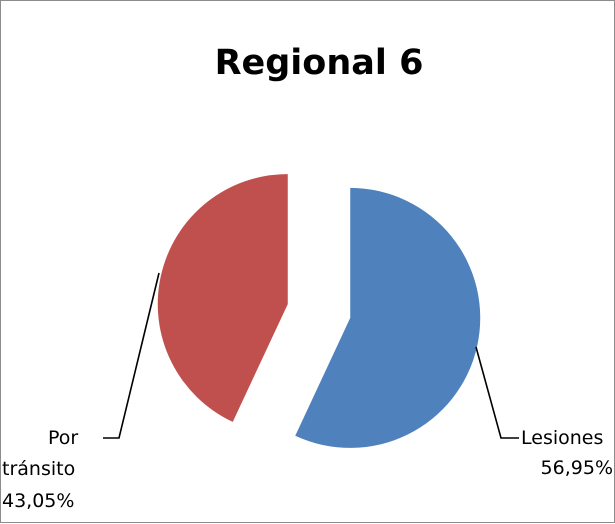 The image size is (615, 524). What do you see at coordinates (222, 298) in the screenshot?
I see `pie-slice-por-transito` at bounding box center [222, 298].